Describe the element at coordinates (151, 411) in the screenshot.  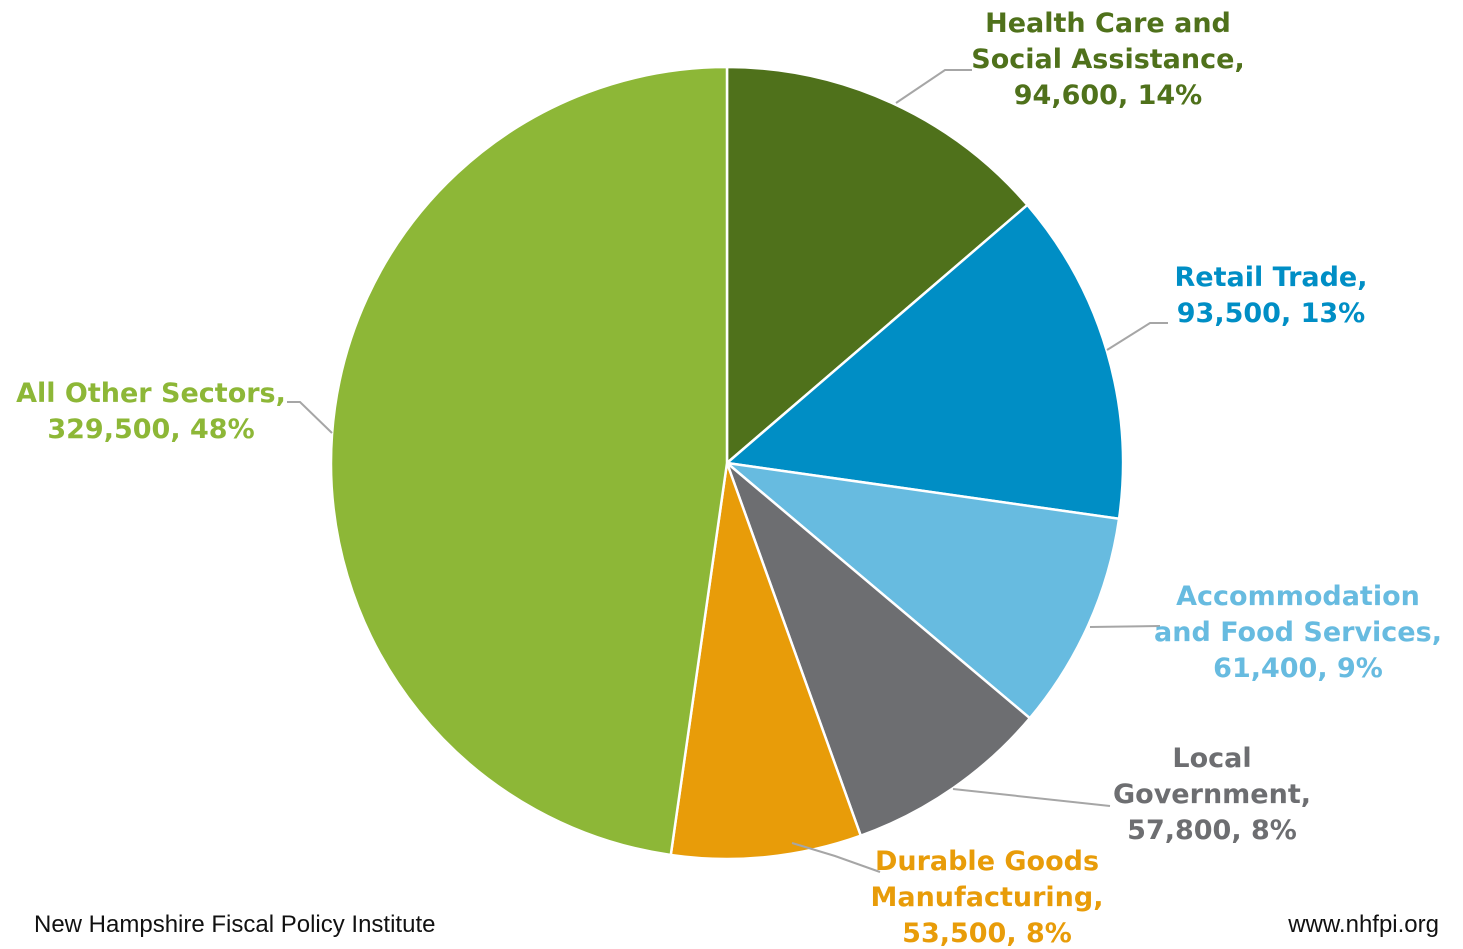
I see `slice-label-all-other-sectors: All Other Sectors, 329,500, 48%` at that location.